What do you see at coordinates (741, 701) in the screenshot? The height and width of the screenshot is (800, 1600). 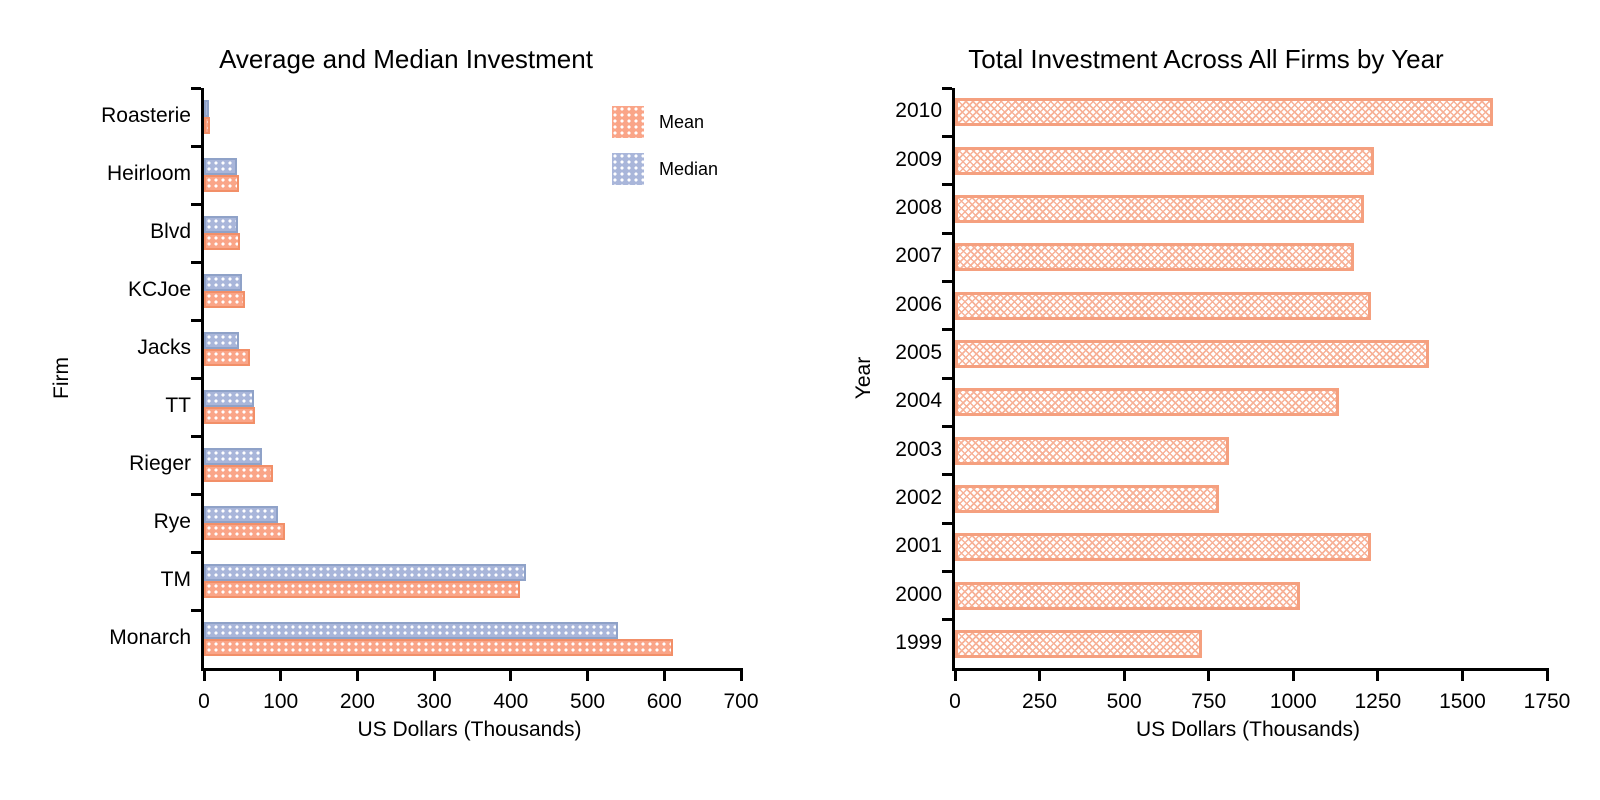 I see `x-tick-label-700: 700` at bounding box center [741, 701].